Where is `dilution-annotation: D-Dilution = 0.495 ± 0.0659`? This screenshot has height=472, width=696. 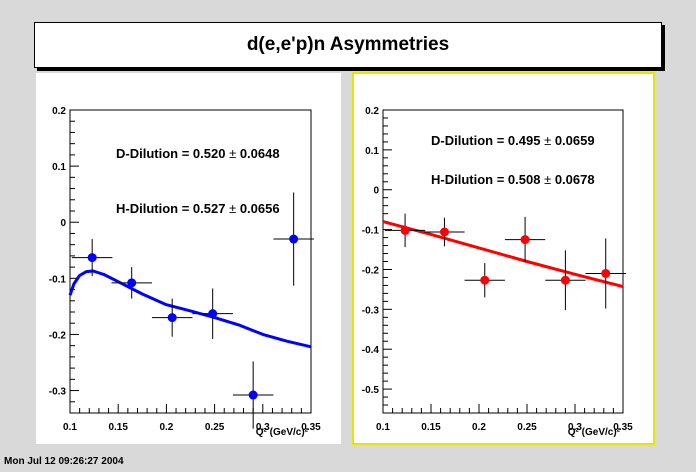
dilution-annotation: D-Dilution = 0.495 ± 0.0659 is located at coordinates (513, 140).